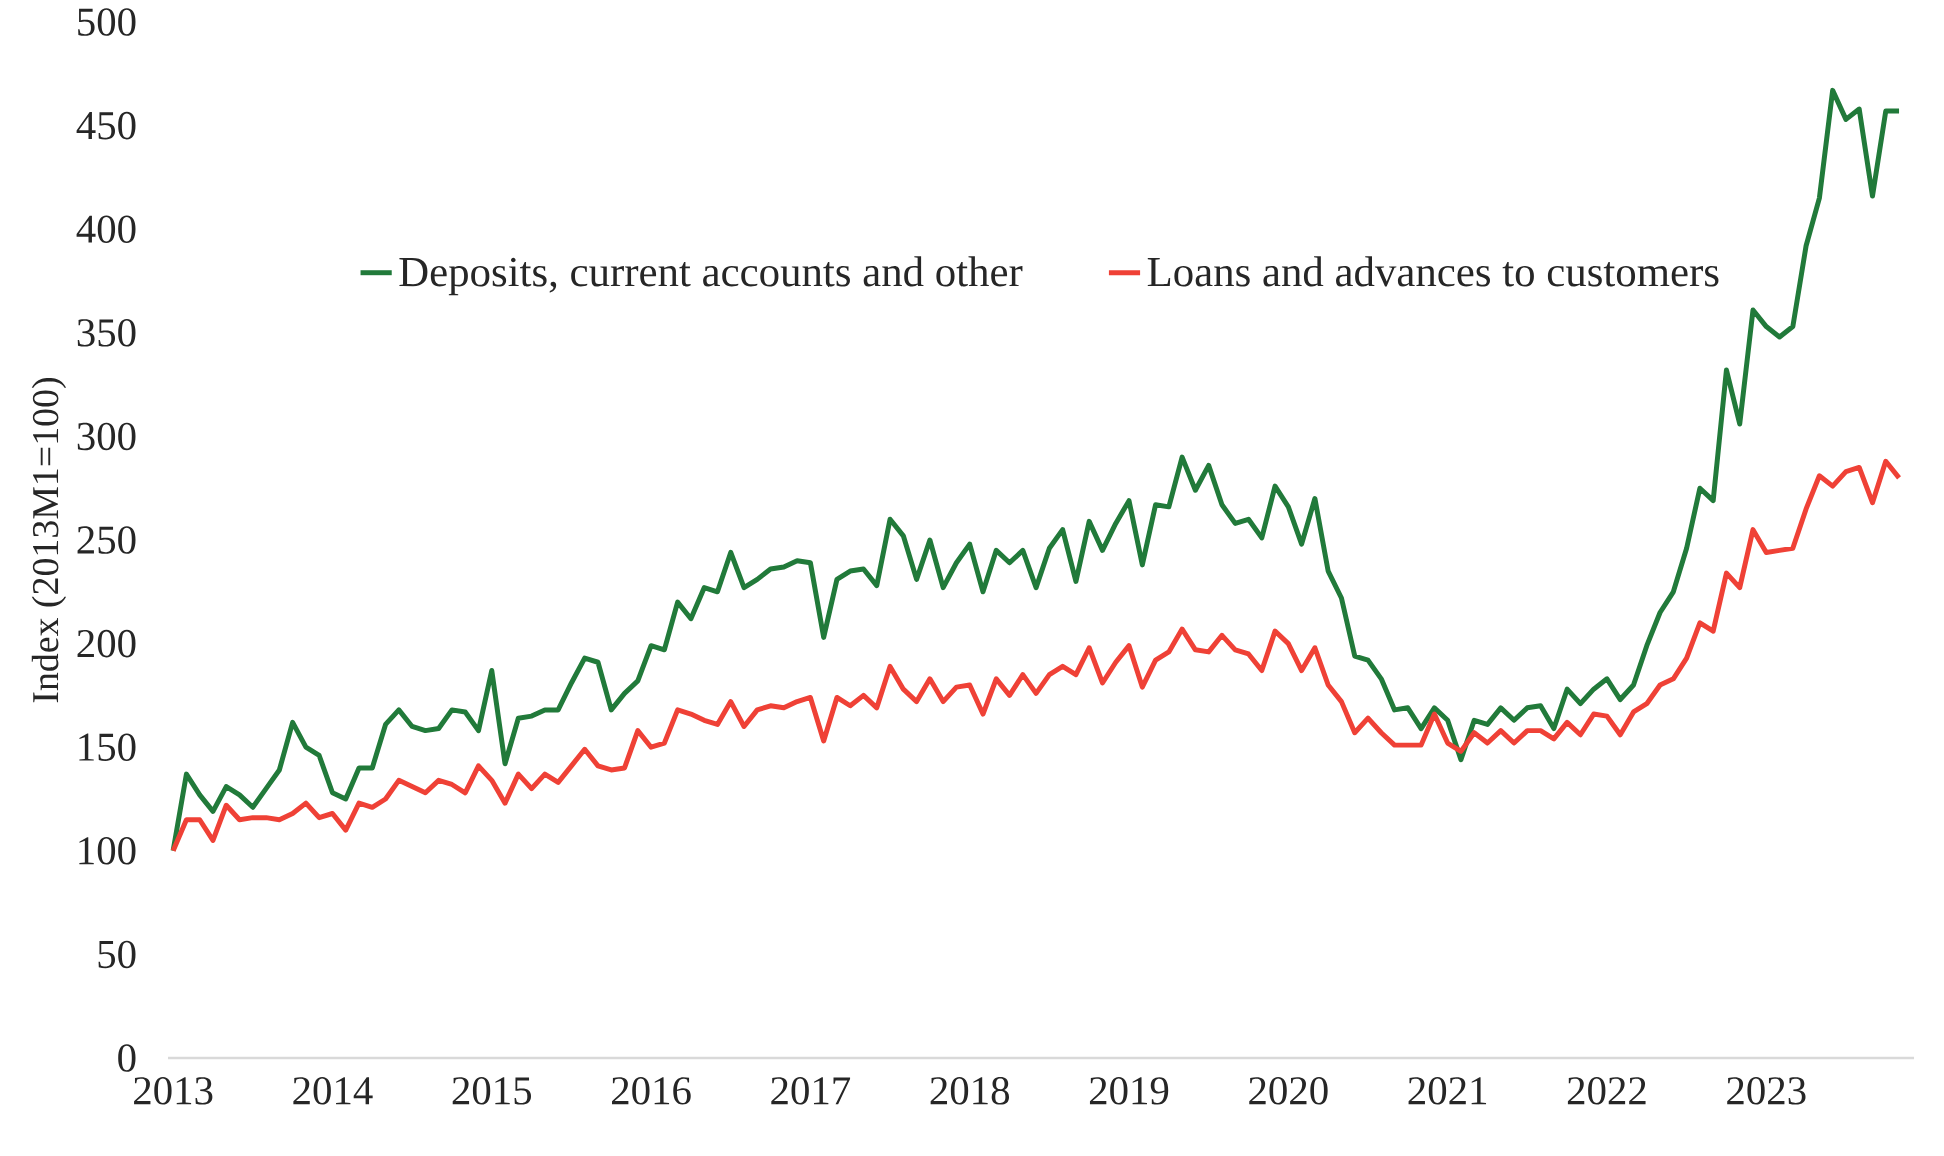  What do you see at coordinates (106, 436) in the screenshot?
I see `y-tick-label: 300` at bounding box center [106, 436].